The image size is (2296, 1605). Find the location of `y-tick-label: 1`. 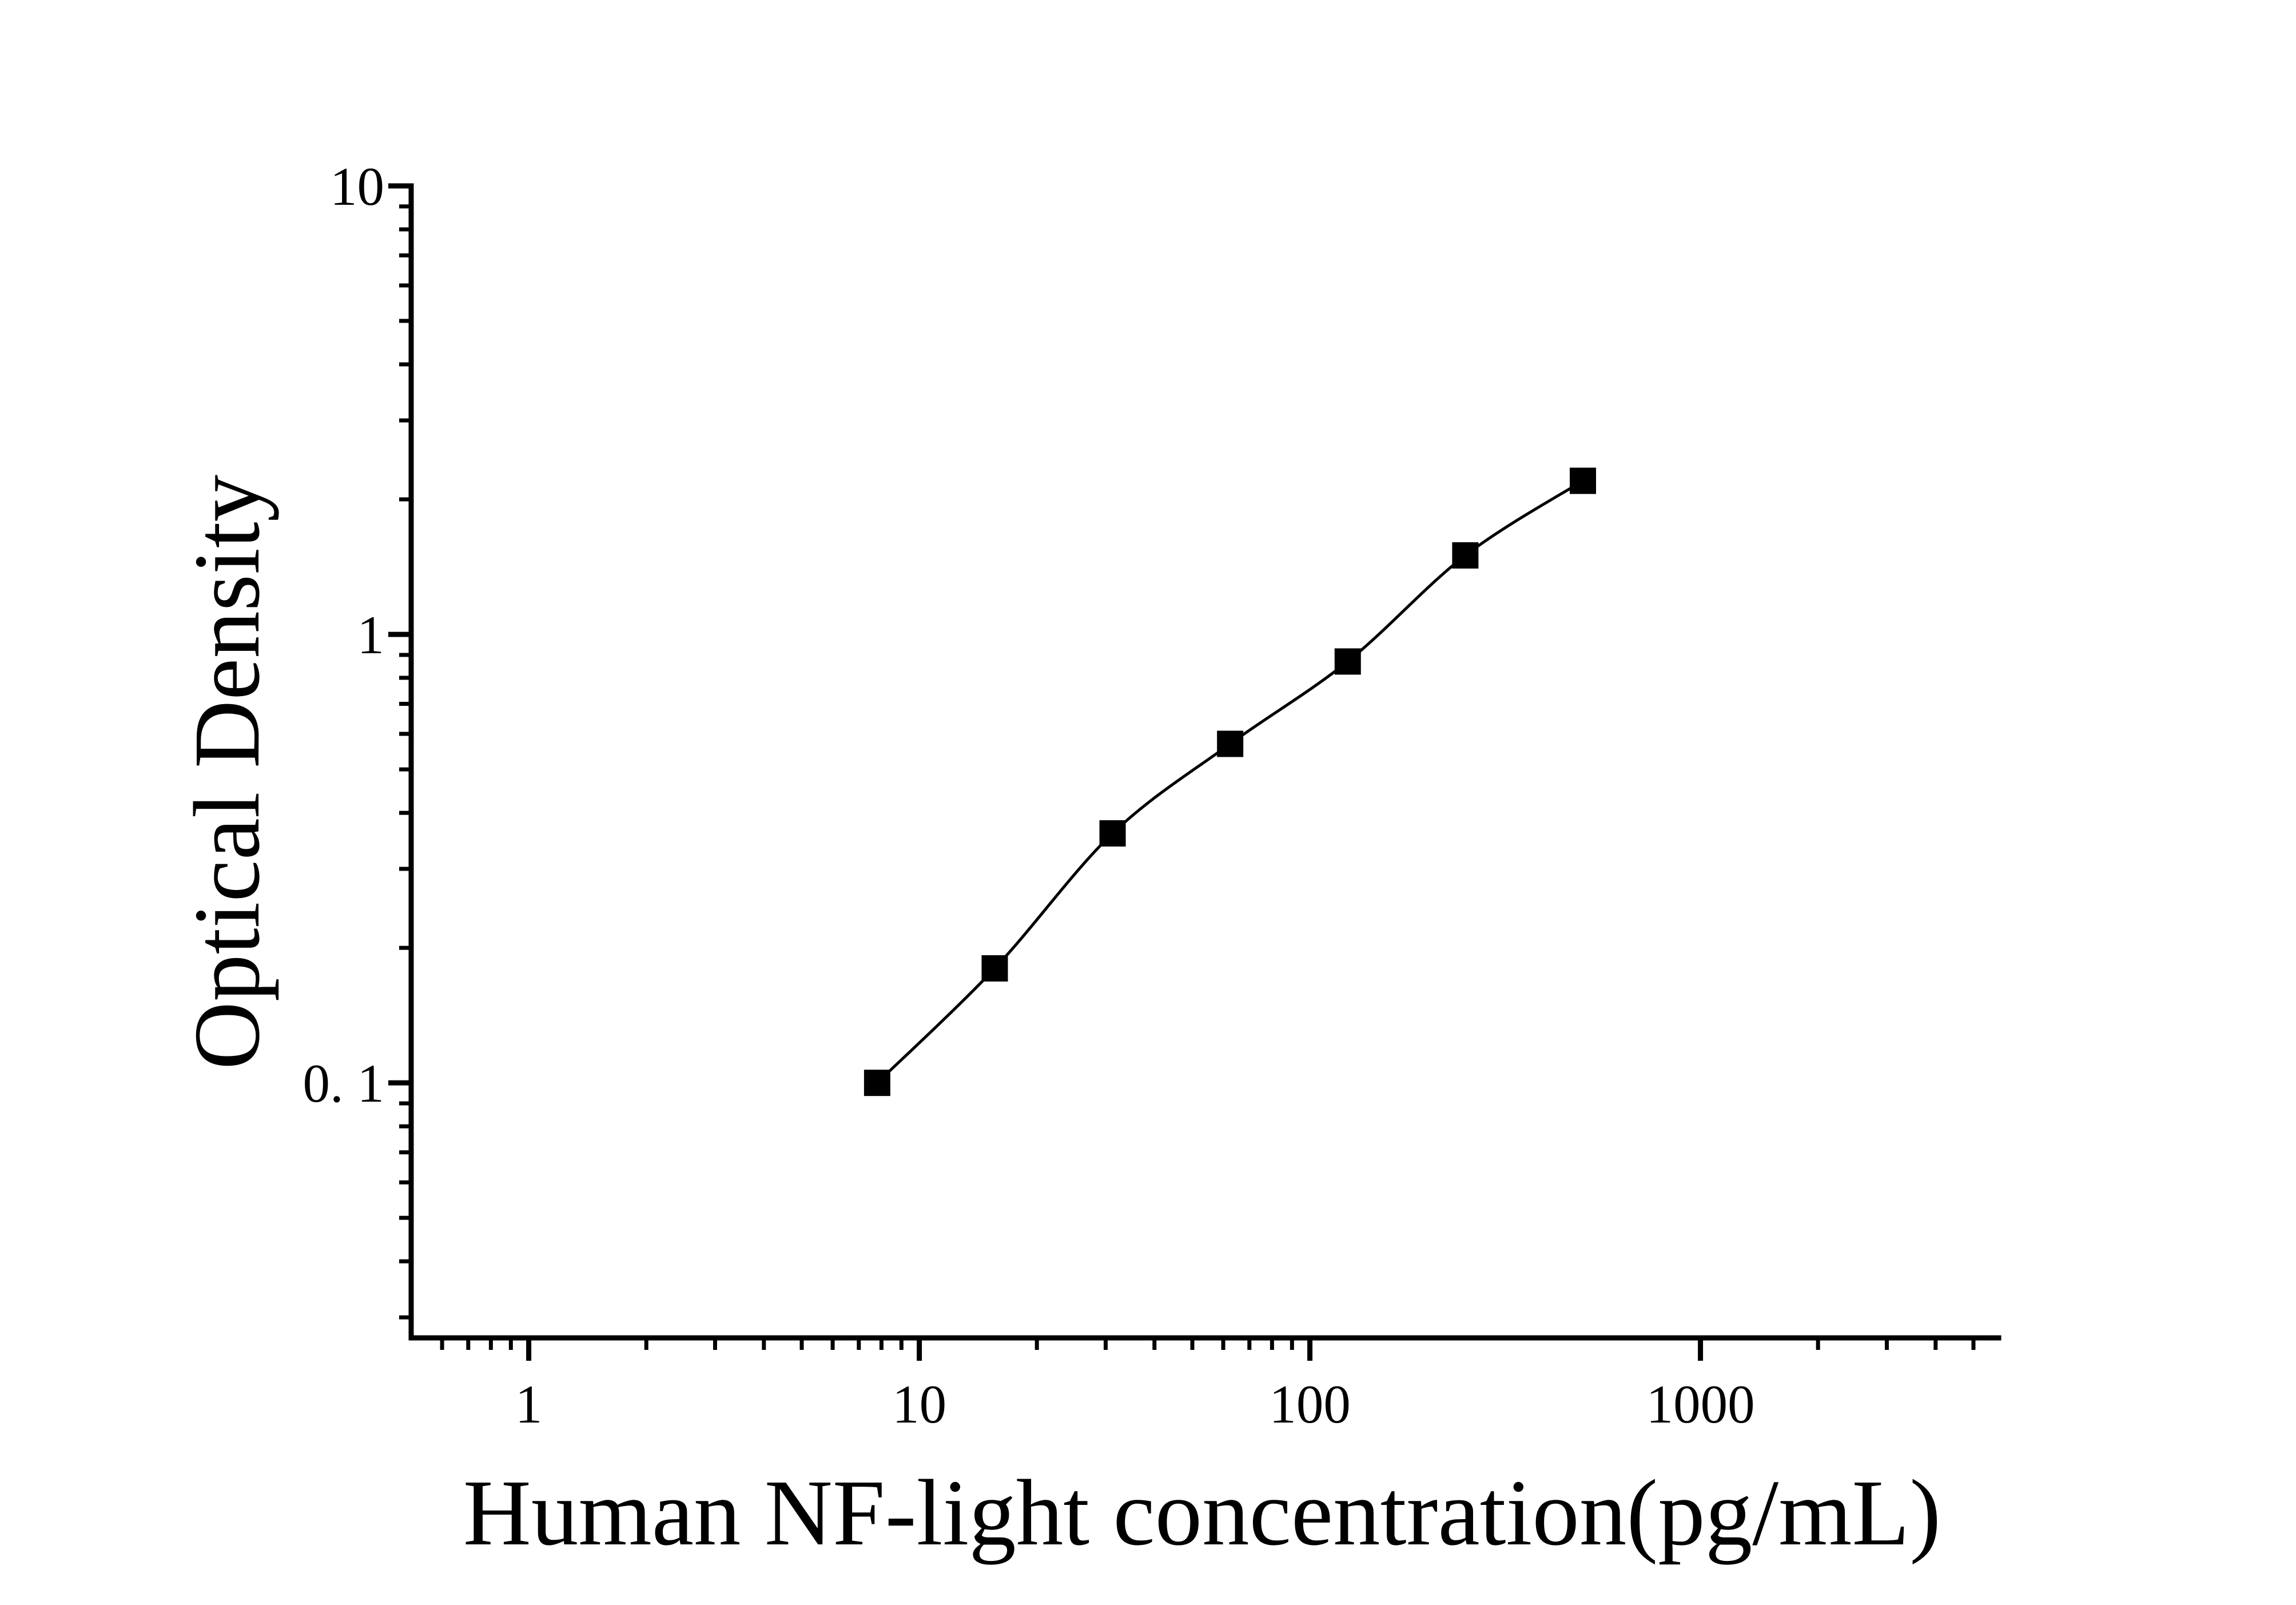

y-tick-label: 1 is located at coordinates (371, 635).